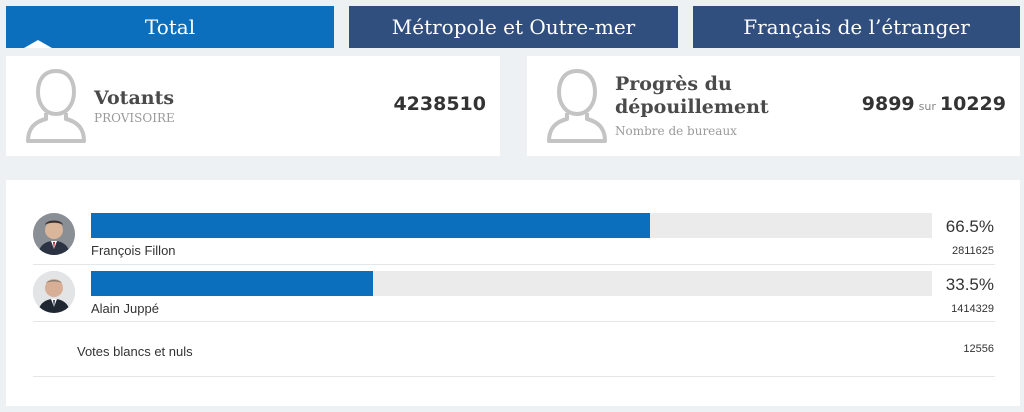  Describe the element at coordinates (978, 349) in the screenshot. I see `blank-votes-value: 12556` at that location.